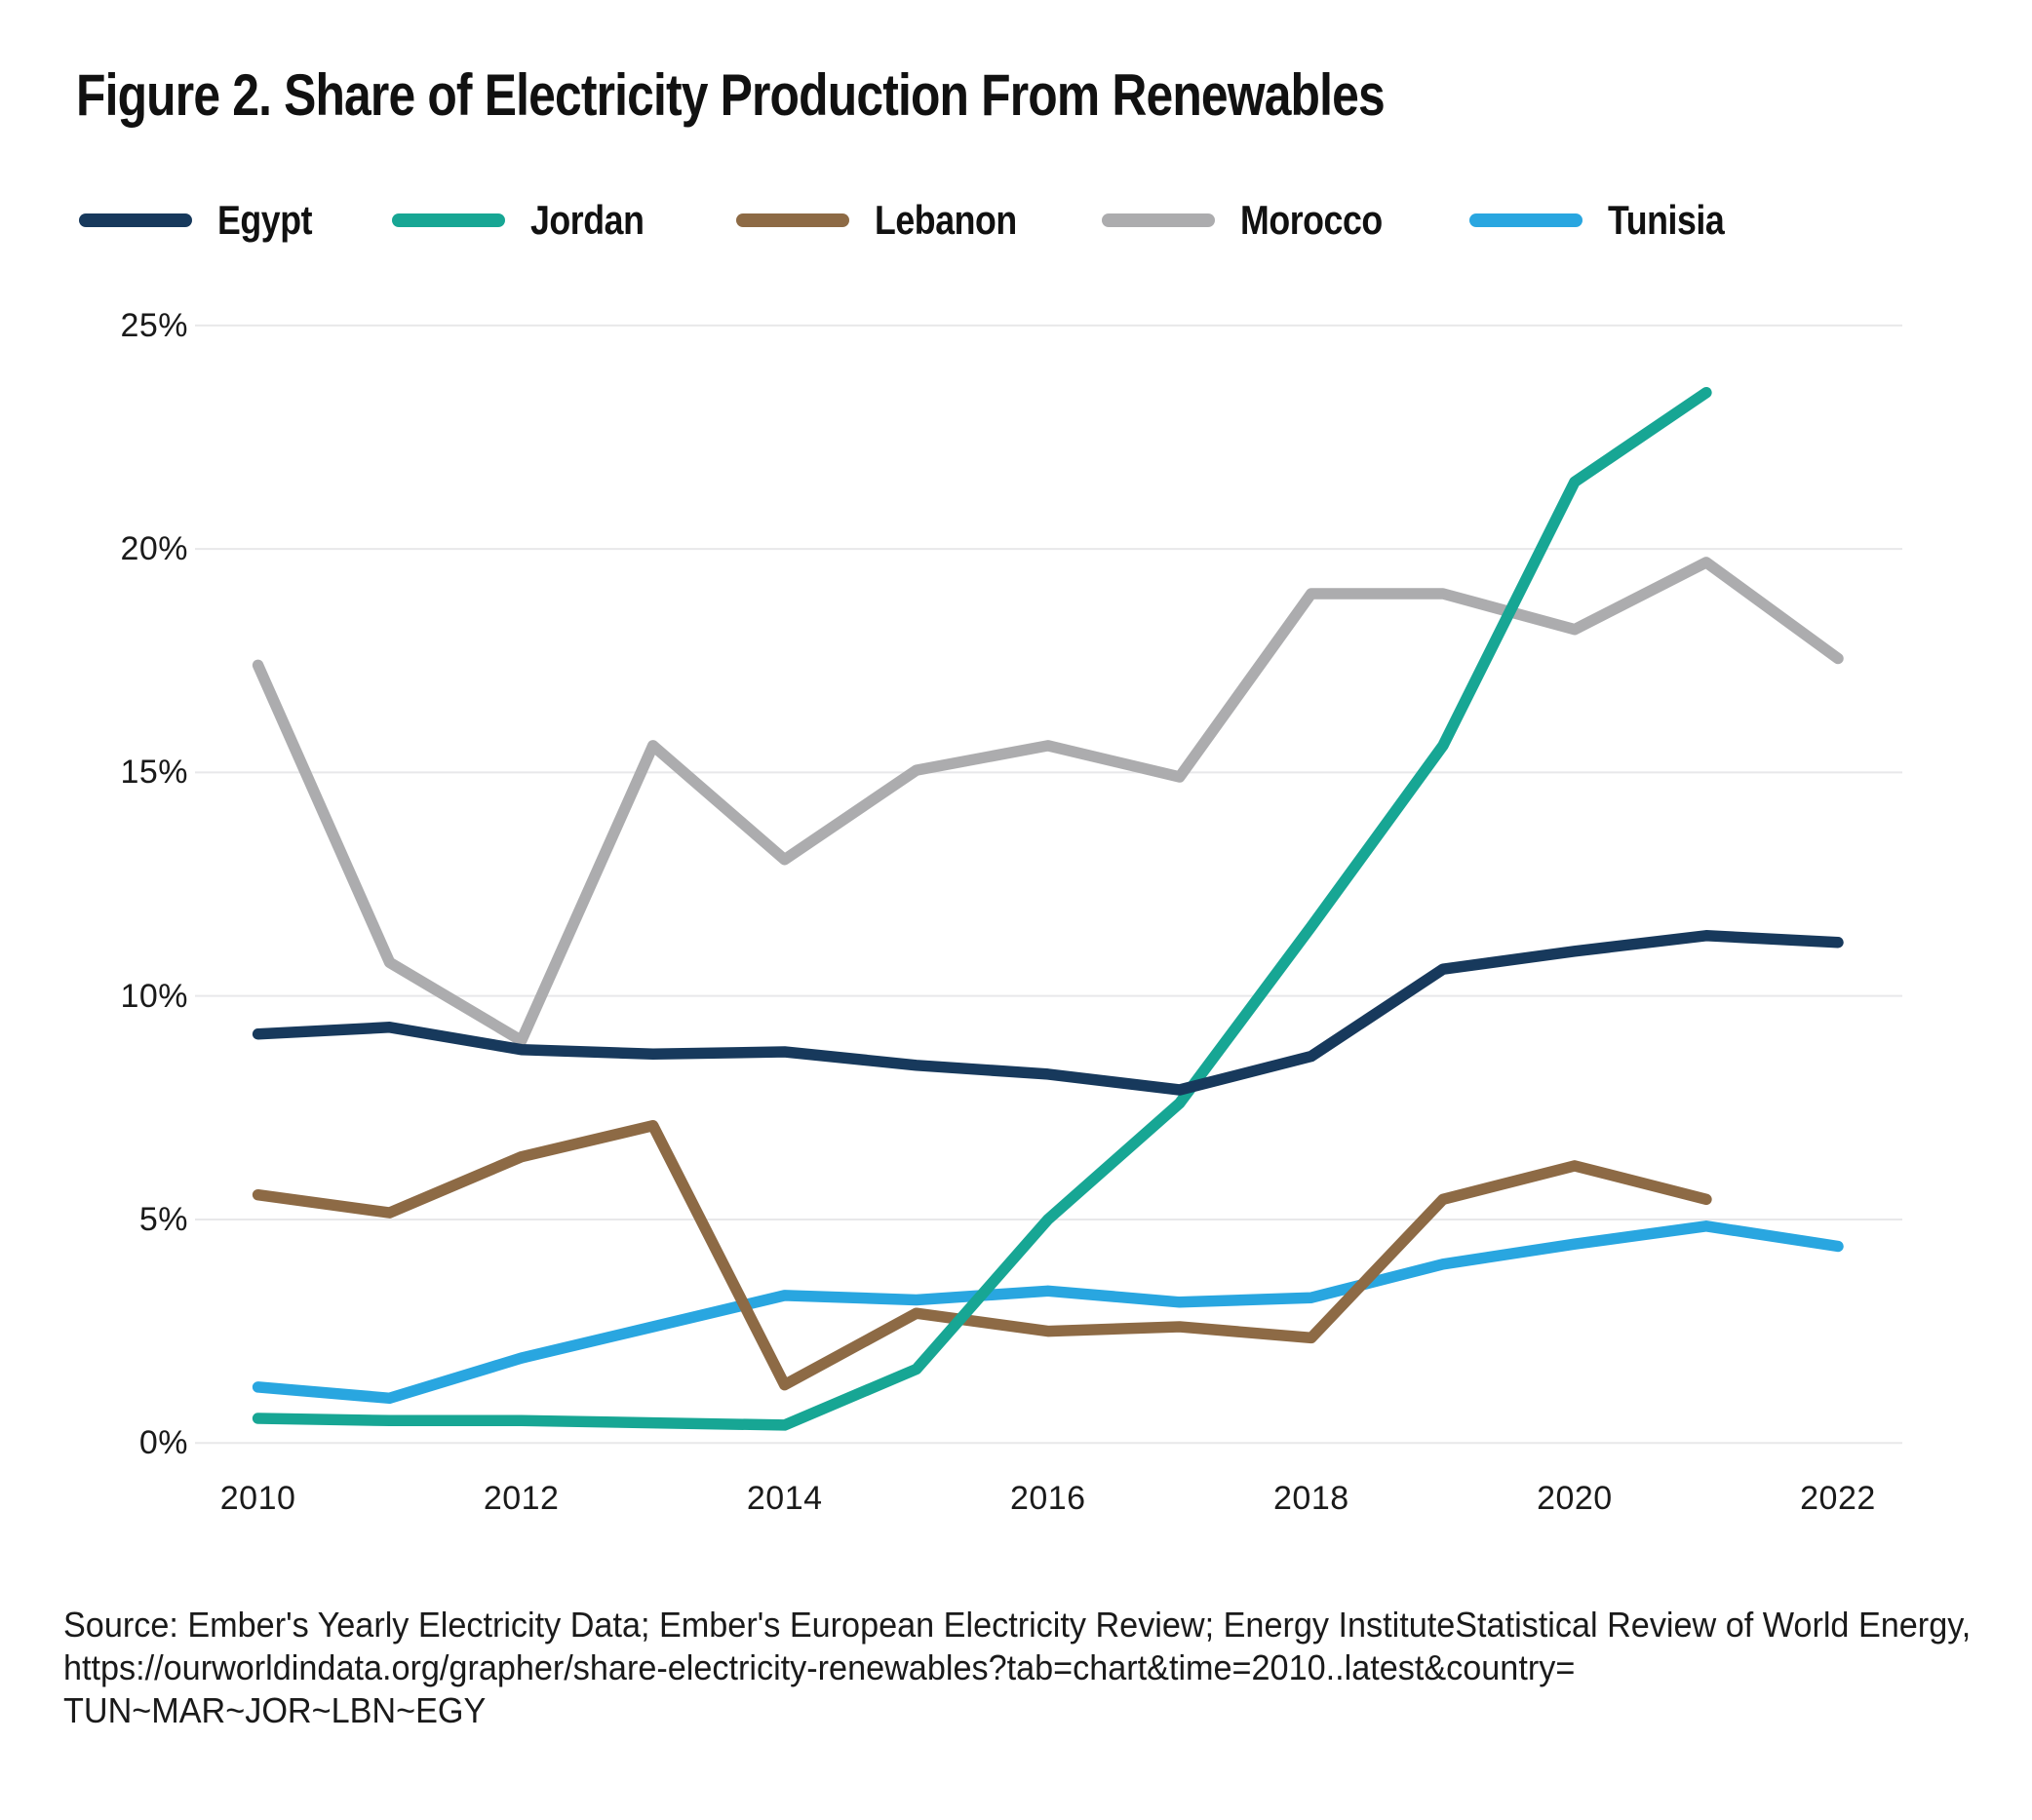 This screenshot has height=1820, width=2032. What do you see at coordinates (946, 220) in the screenshot?
I see `legend-label-lebanon: Lebanon` at bounding box center [946, 220].